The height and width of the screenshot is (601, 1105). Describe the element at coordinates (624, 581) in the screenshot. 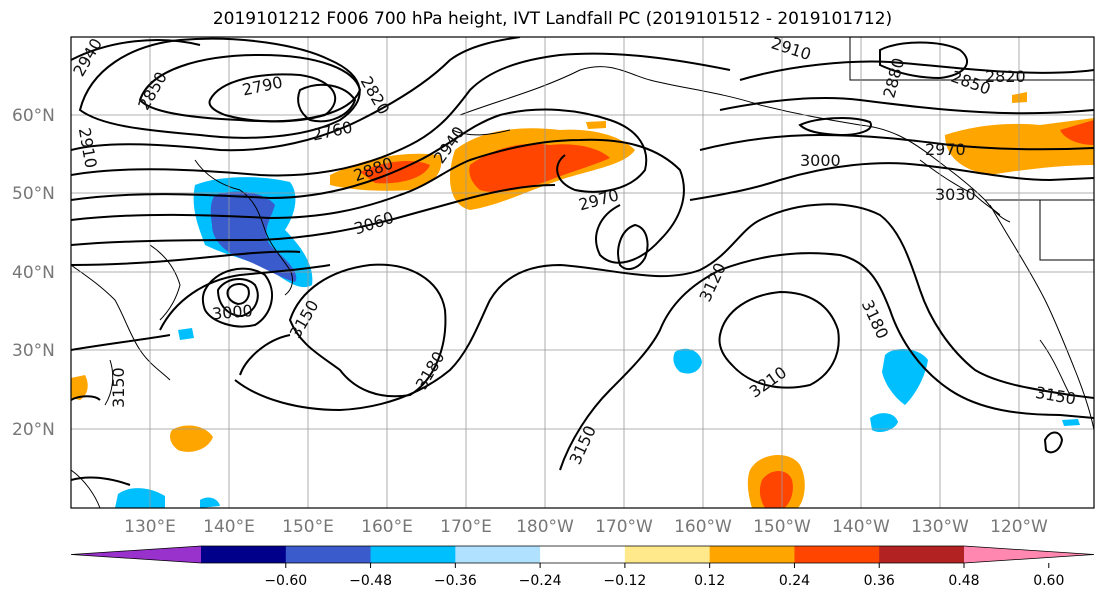

I see `colorbar-tick-label: −0.12` at that location.